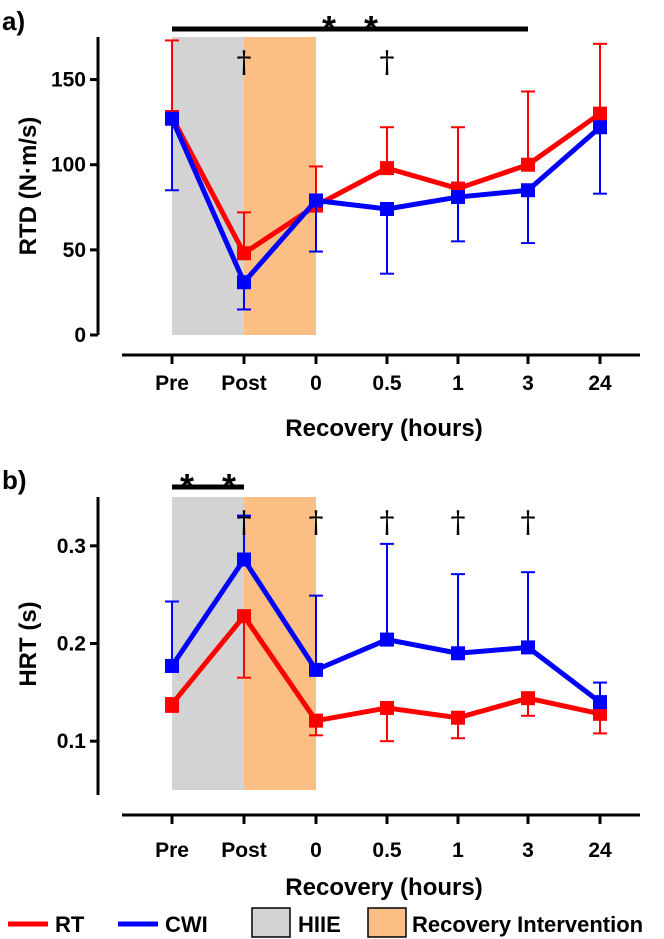 Image resolution: width=664 pixels, height=939 pixels. What do you see at coordinates (68, 80) in the screenshot?
I see `y-tick-label: 150` at bounding box center [68, 80].